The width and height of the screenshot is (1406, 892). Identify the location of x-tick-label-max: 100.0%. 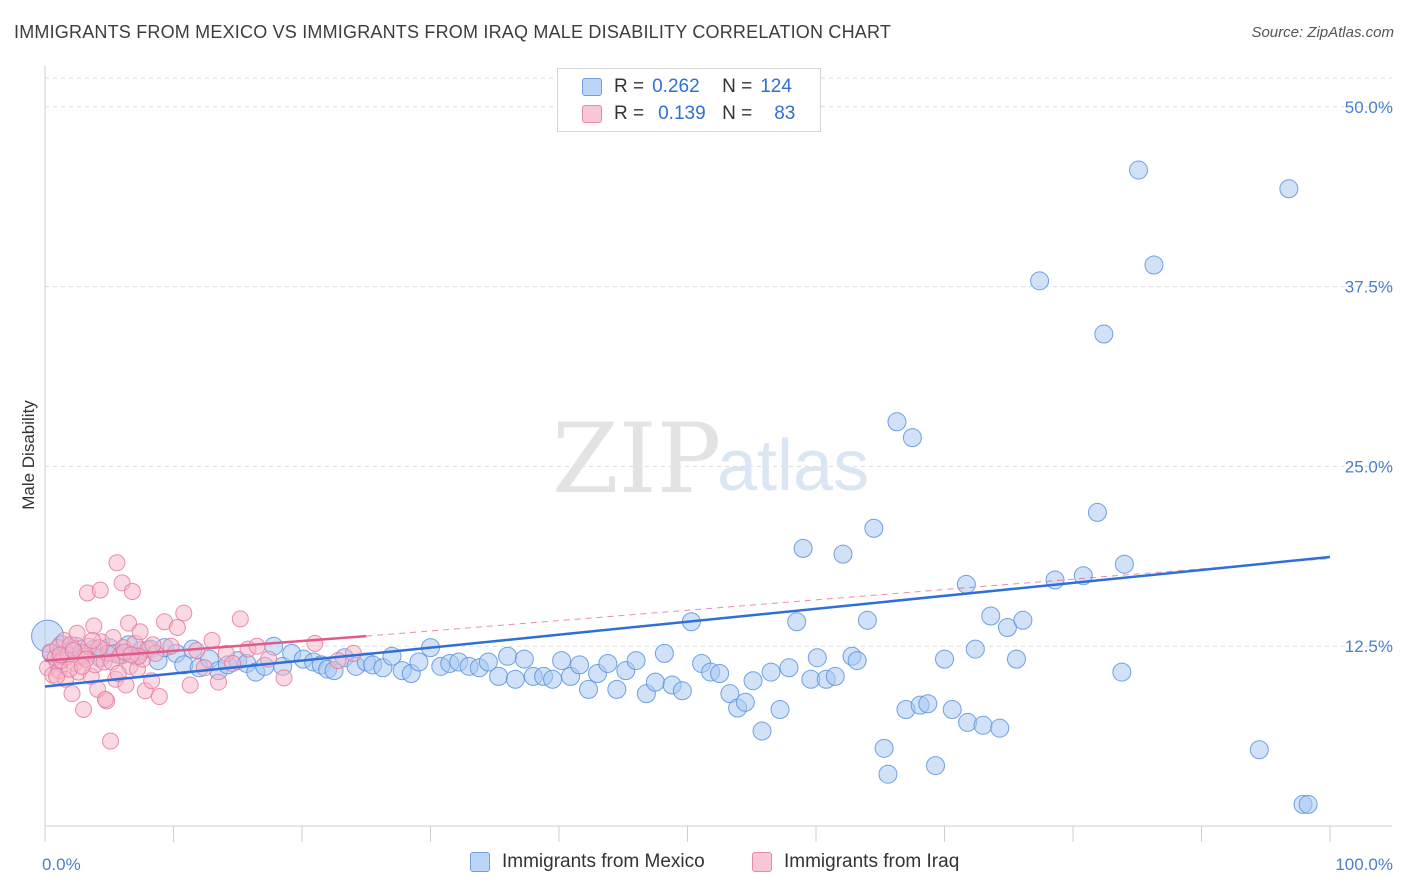
(1364, 864).